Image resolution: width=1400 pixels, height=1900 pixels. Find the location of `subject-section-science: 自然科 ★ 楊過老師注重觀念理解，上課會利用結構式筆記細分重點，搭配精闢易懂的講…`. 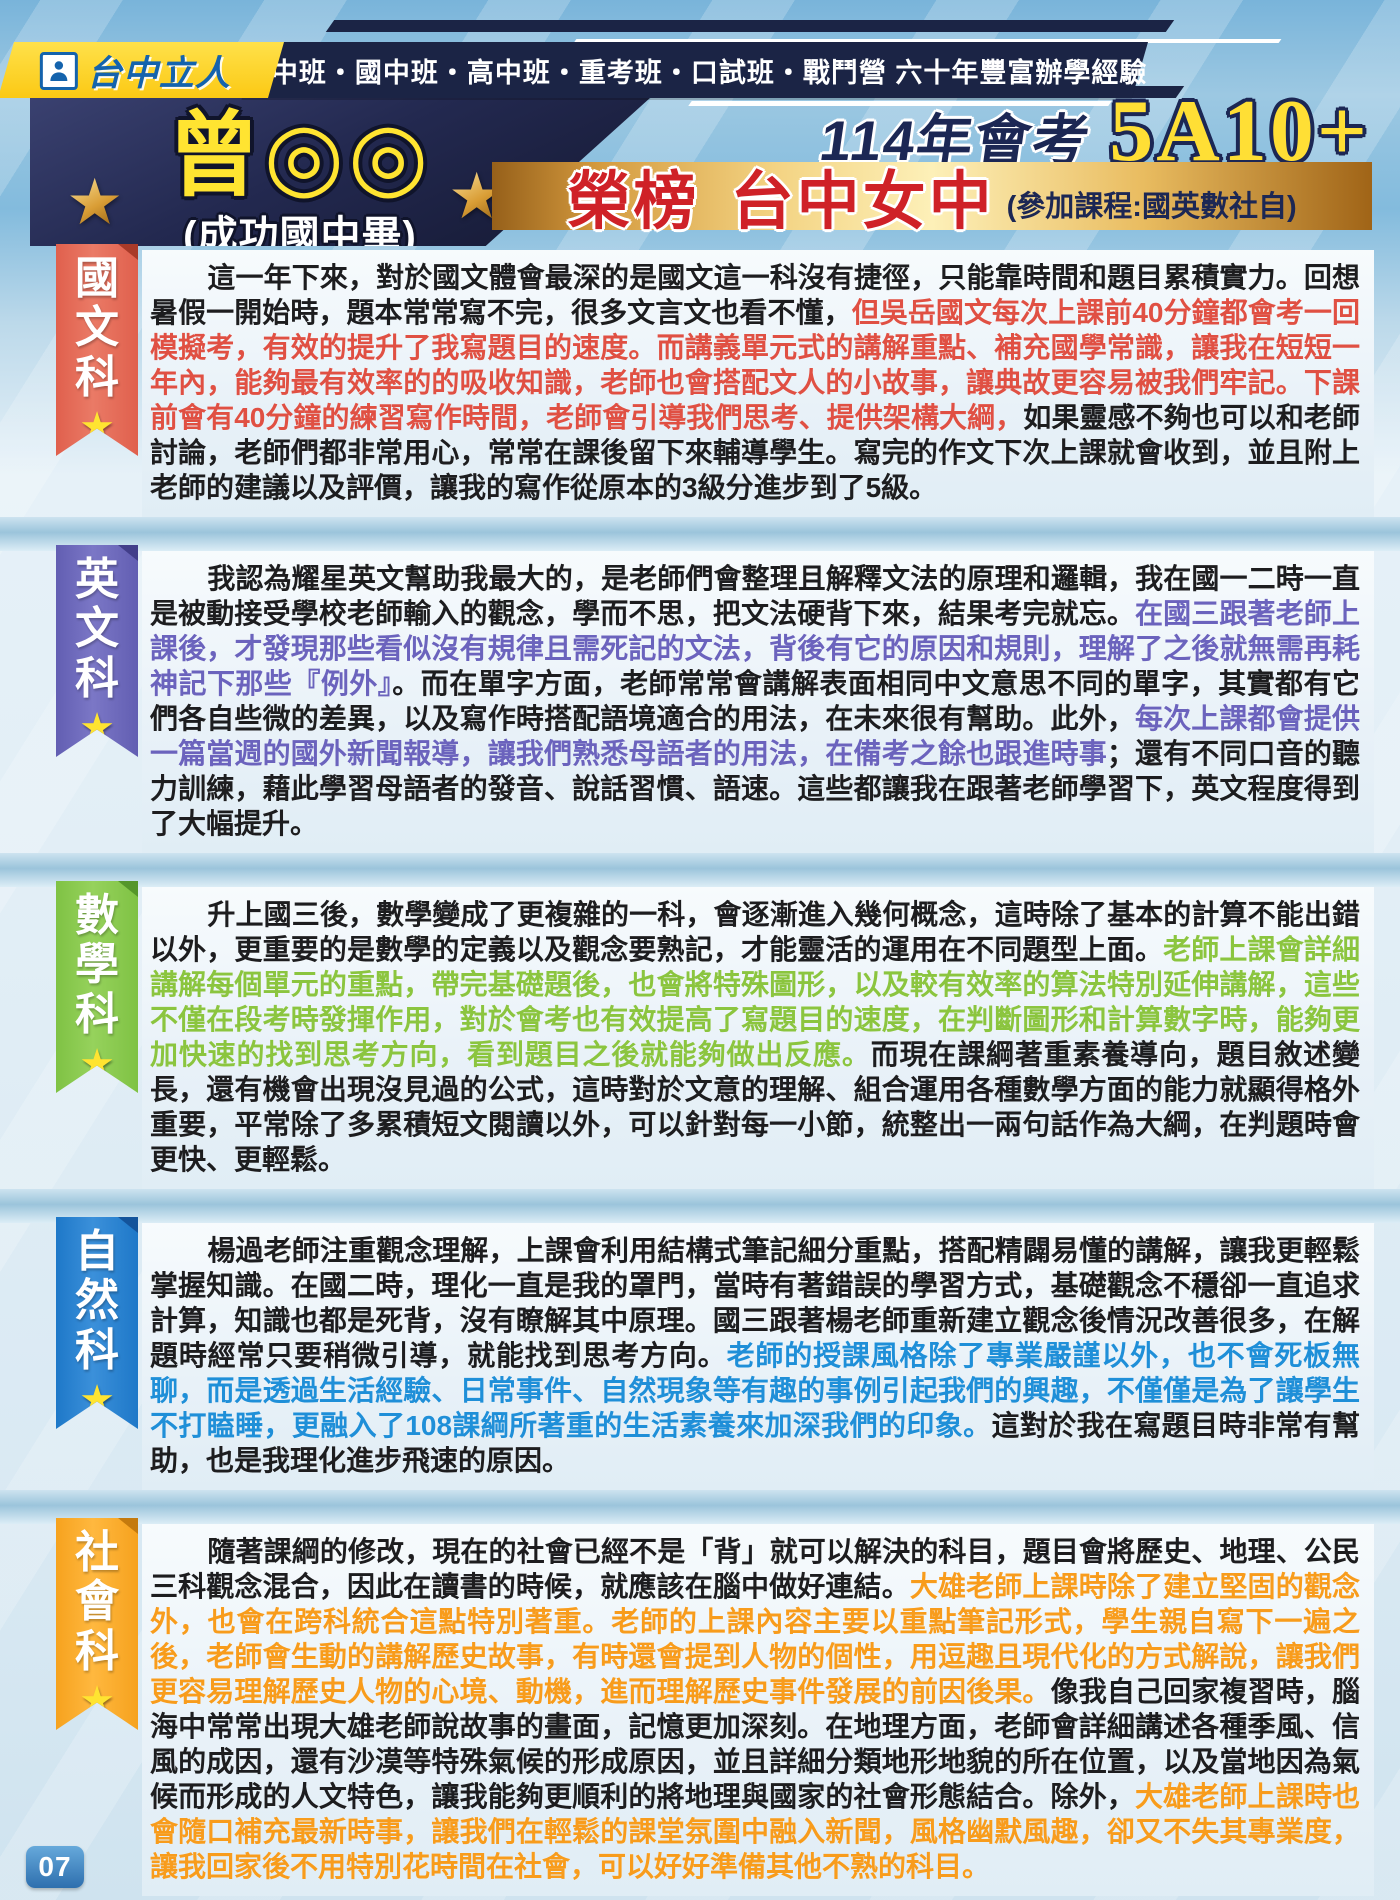

subject-section-science: 自然科 ★ 楊過老師注重觀念理解，上課會利用結構式筆記細分重點，搭配精闢易懂的講… is located at coordinates (700, 1353).